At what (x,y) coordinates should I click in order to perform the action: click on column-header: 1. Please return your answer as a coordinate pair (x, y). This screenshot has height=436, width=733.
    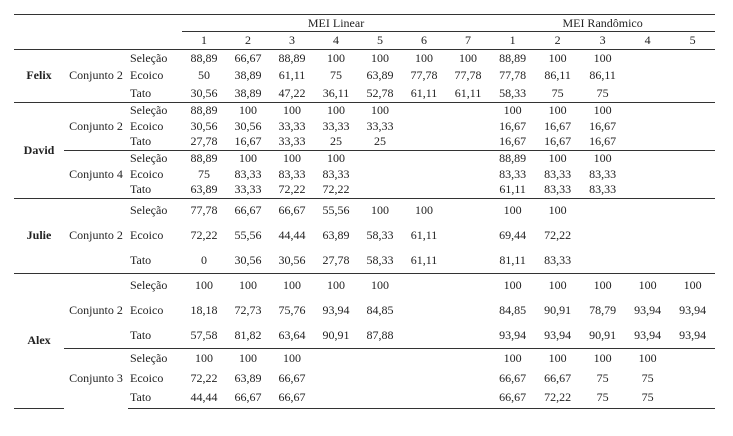
    Looking at the image, I should click on (513, 40).